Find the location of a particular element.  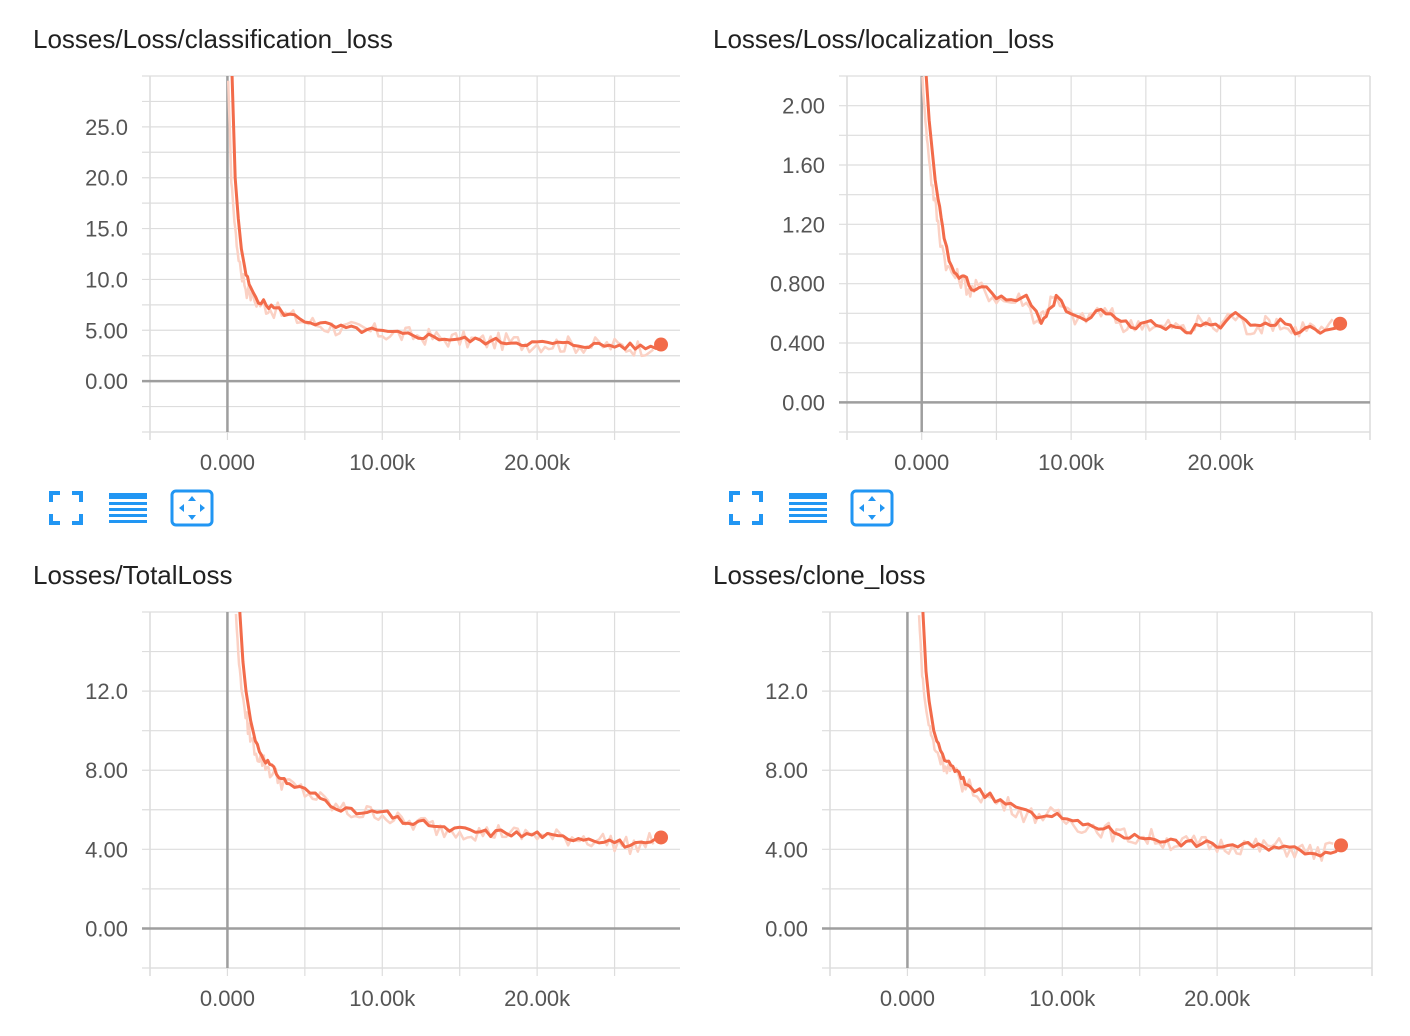

chart-title: Losses/Loss/localization_loss is located at coordinates (884, 39).